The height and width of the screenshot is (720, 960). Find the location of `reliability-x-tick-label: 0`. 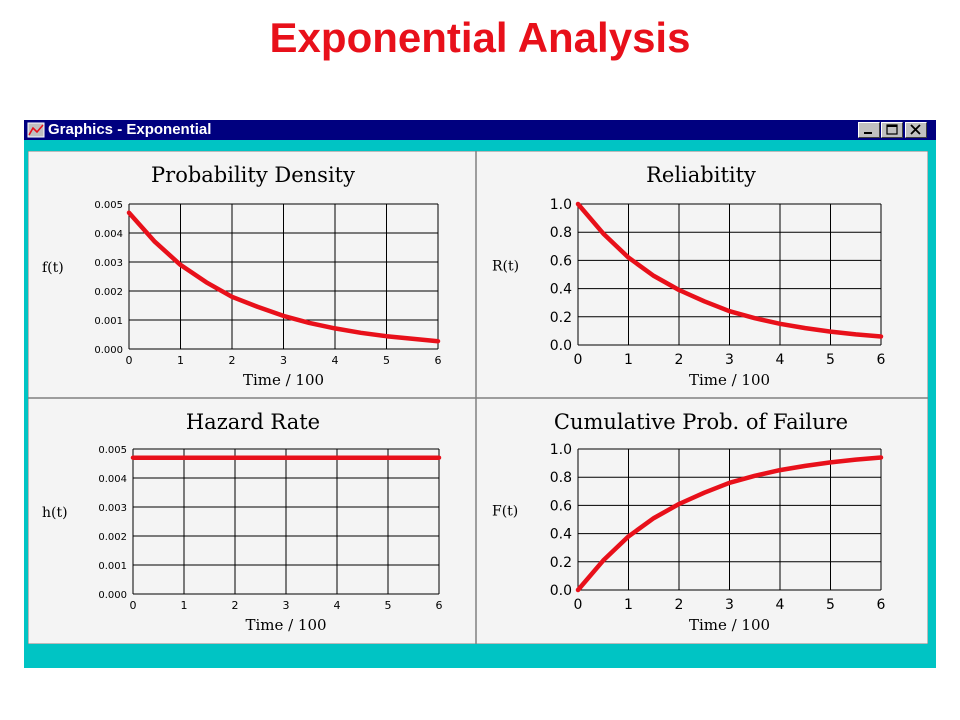

reliability-x-tick-label: 0 is located at coordinates (578, 360).